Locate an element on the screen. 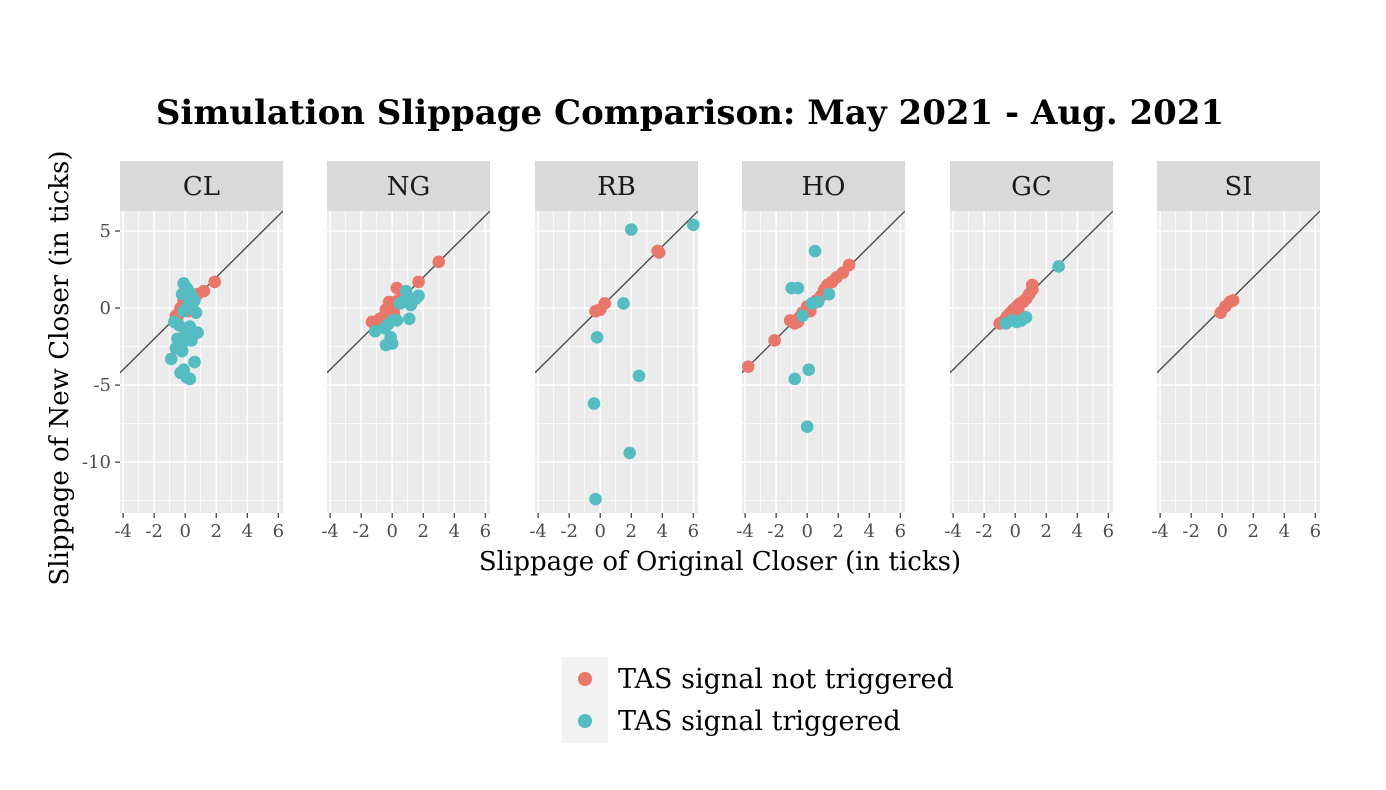 Image resolution: width=1386 pixels, height=790 pixels. y-tick-label: 0 is located at coordinates (105, 308).